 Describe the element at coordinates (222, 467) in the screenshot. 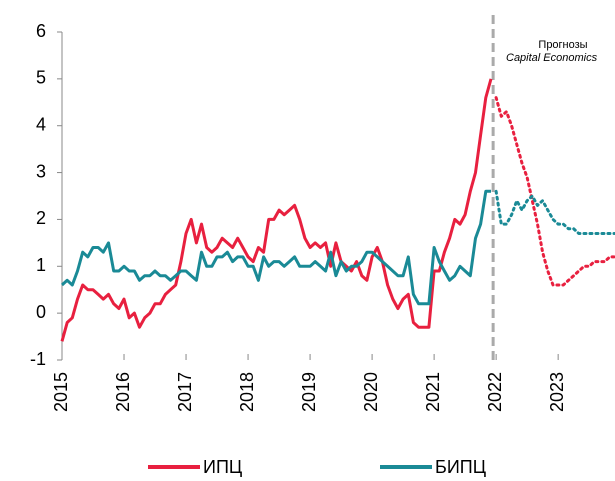

I see `legend-label: ИПЦ` at that location.